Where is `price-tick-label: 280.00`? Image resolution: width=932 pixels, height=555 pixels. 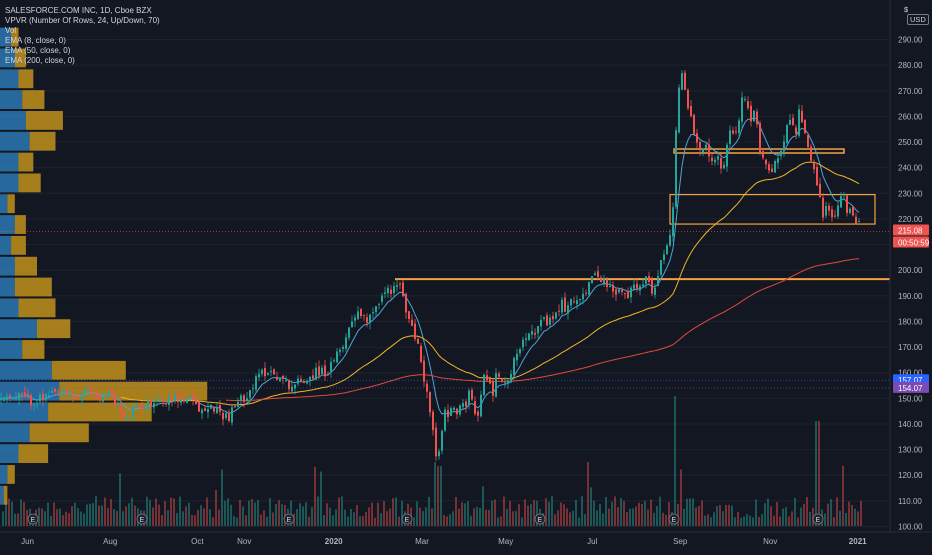
price-tick-label: 280.00 is located at coordinates (910, 65).